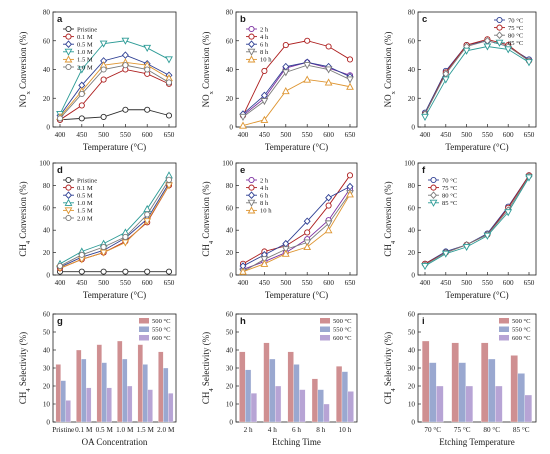  I want to click on legend-label: 2.0 M, so click(85, 218).